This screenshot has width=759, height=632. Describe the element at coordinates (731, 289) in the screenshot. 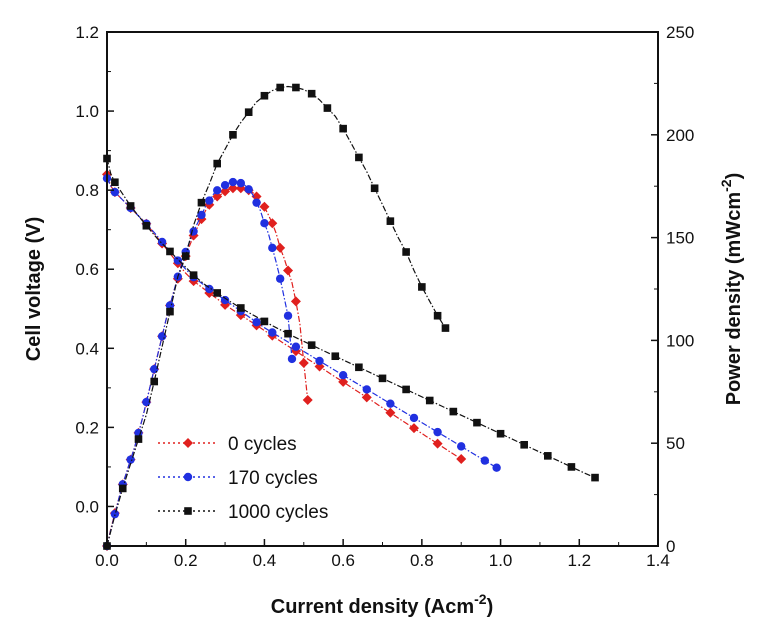

I see `right-axis-title: Power density (mWcm-2)` at that location.